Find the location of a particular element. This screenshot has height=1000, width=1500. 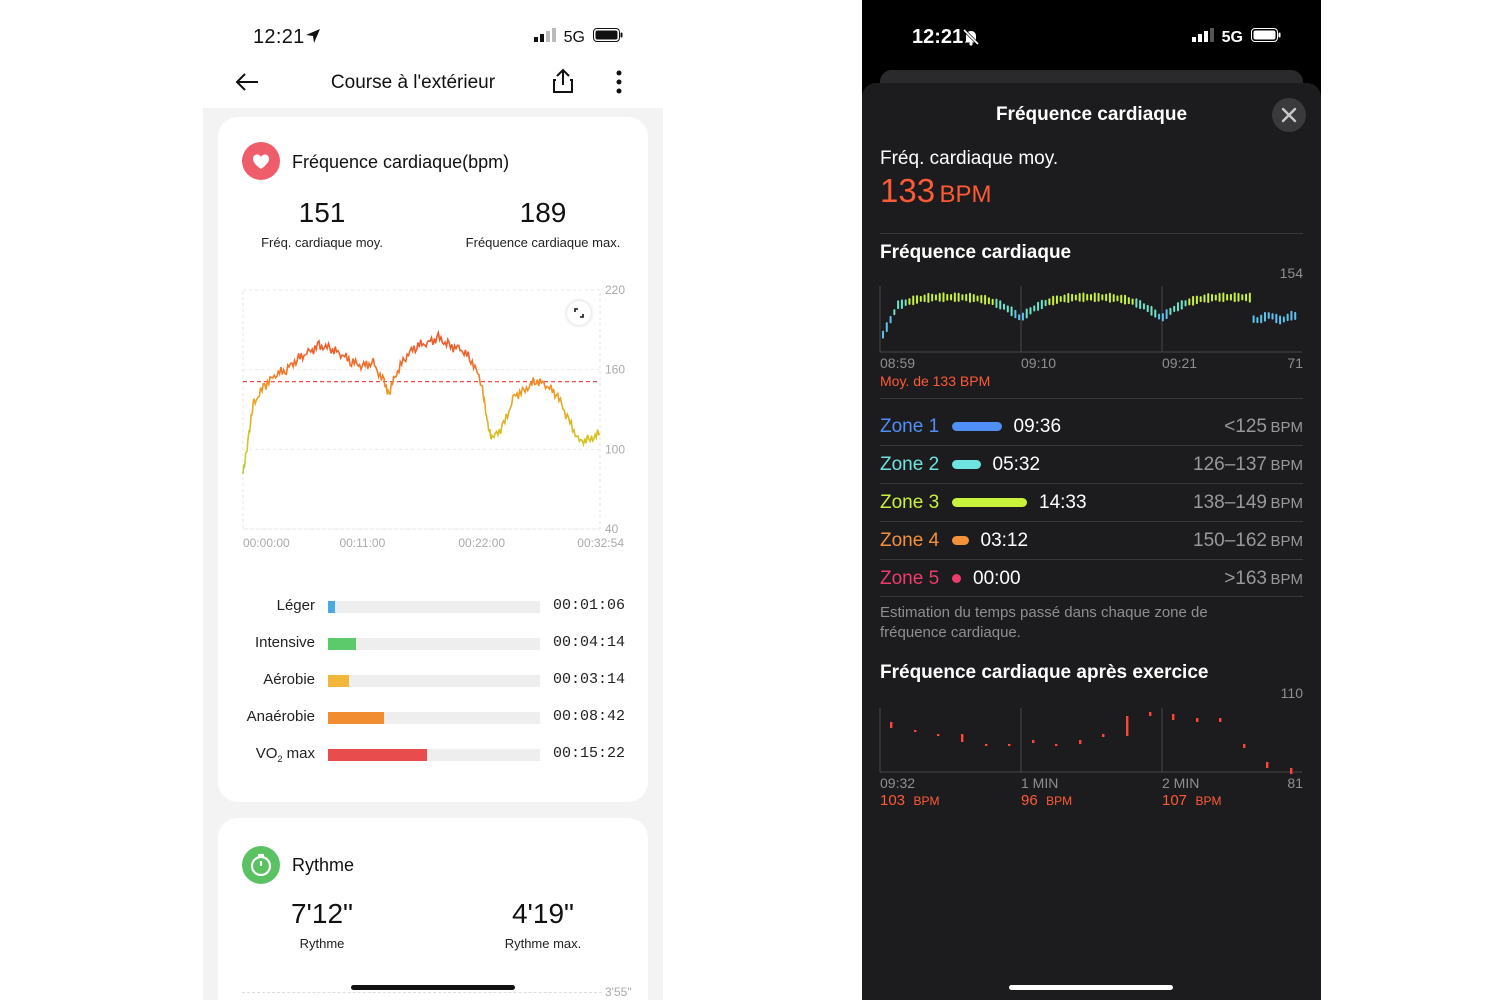

chart2-ymin: 81 is located at coordinates (1295, 783).